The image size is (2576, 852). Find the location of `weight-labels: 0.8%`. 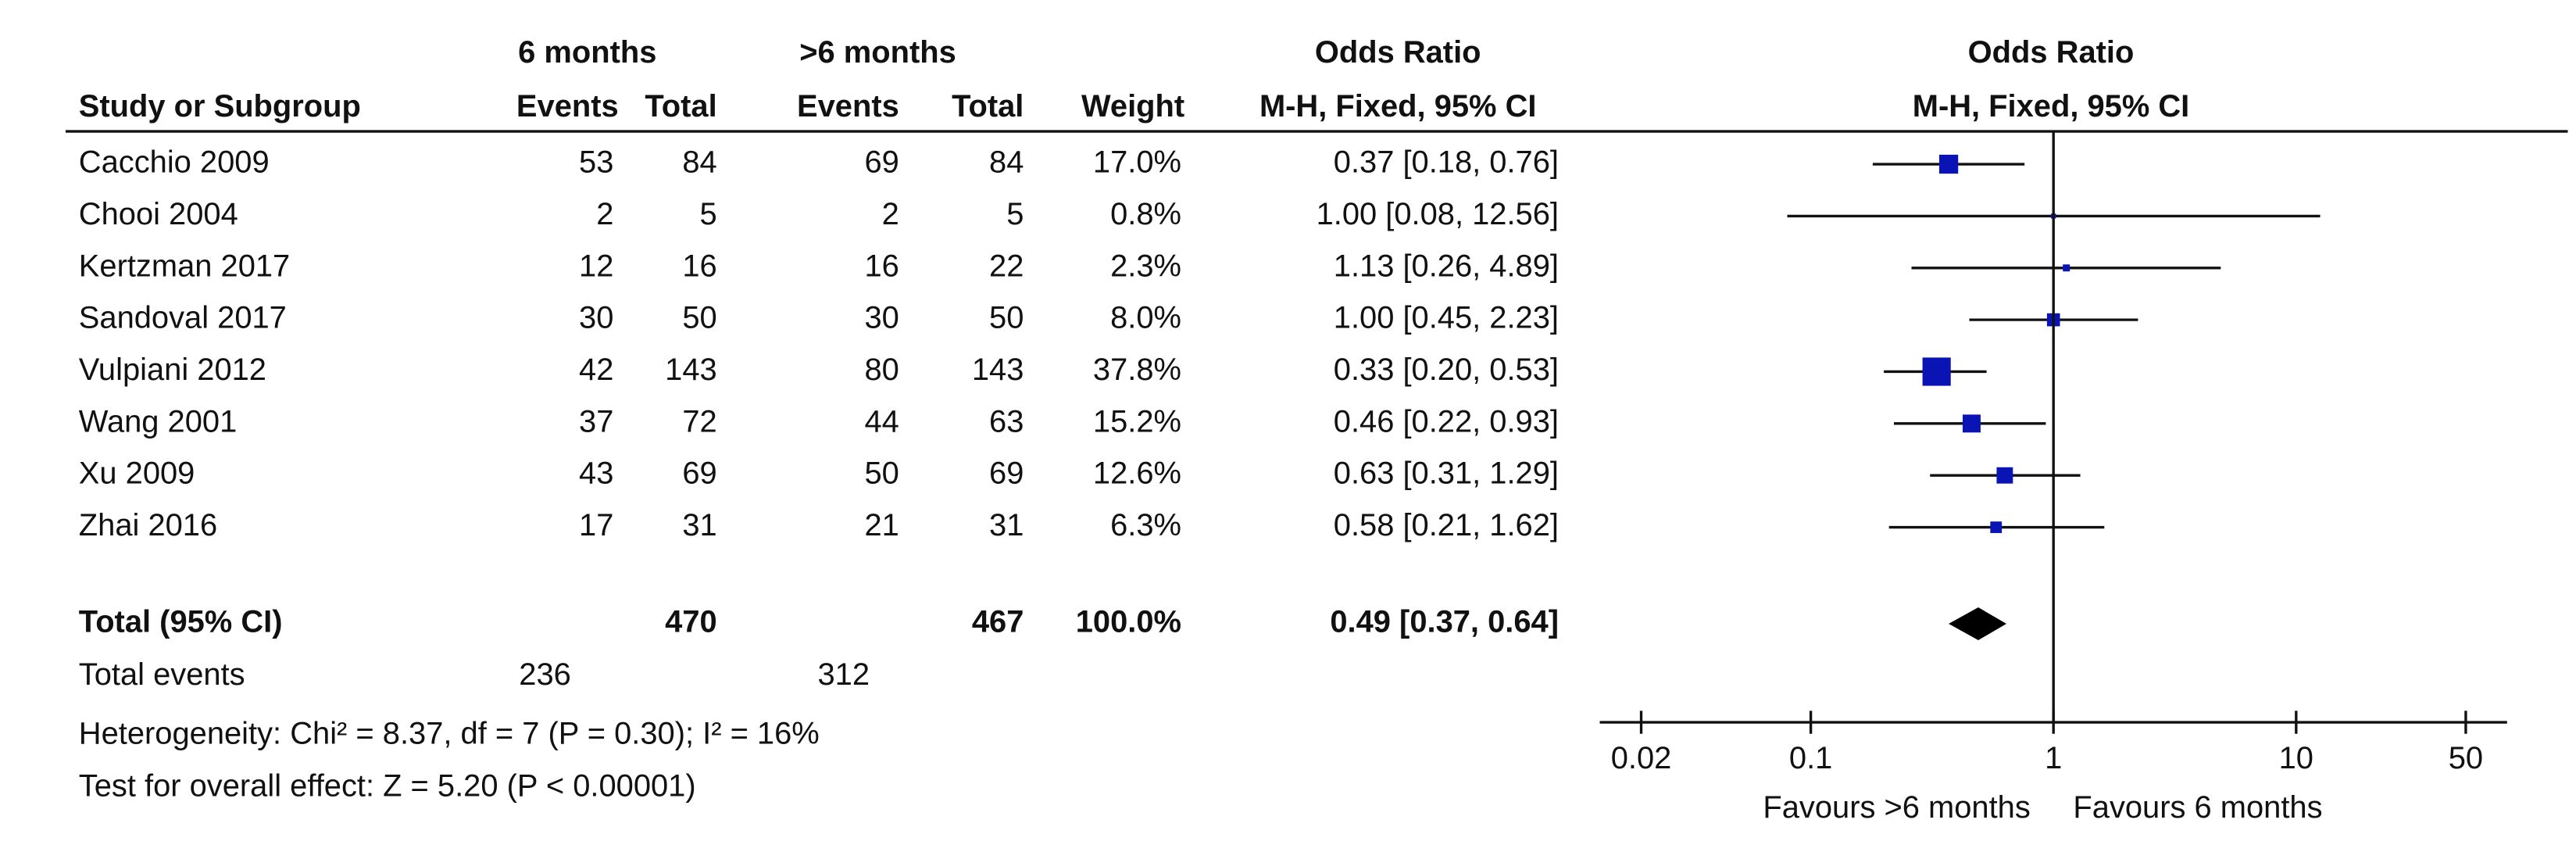

weight-labels: 0.8% is located at coordinates (1146, 214).